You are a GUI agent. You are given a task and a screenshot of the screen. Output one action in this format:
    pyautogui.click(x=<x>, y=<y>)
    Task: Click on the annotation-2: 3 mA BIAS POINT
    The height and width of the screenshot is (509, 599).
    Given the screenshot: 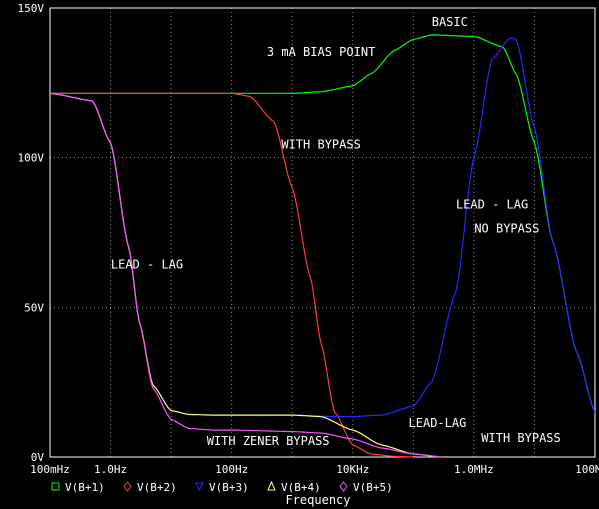 What is the action you would take?
    pyautogui.click(x=321, y=52)
    